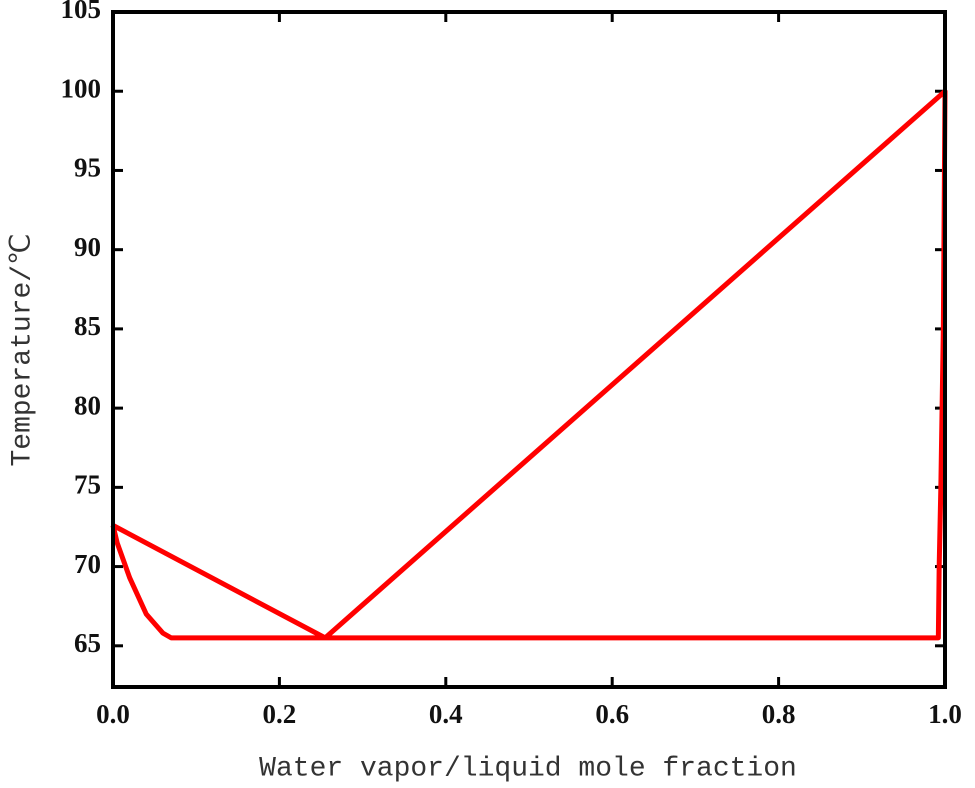 The image size is (975, 788). I want to click on x-tick-label: 0.2, so click(280, 714).